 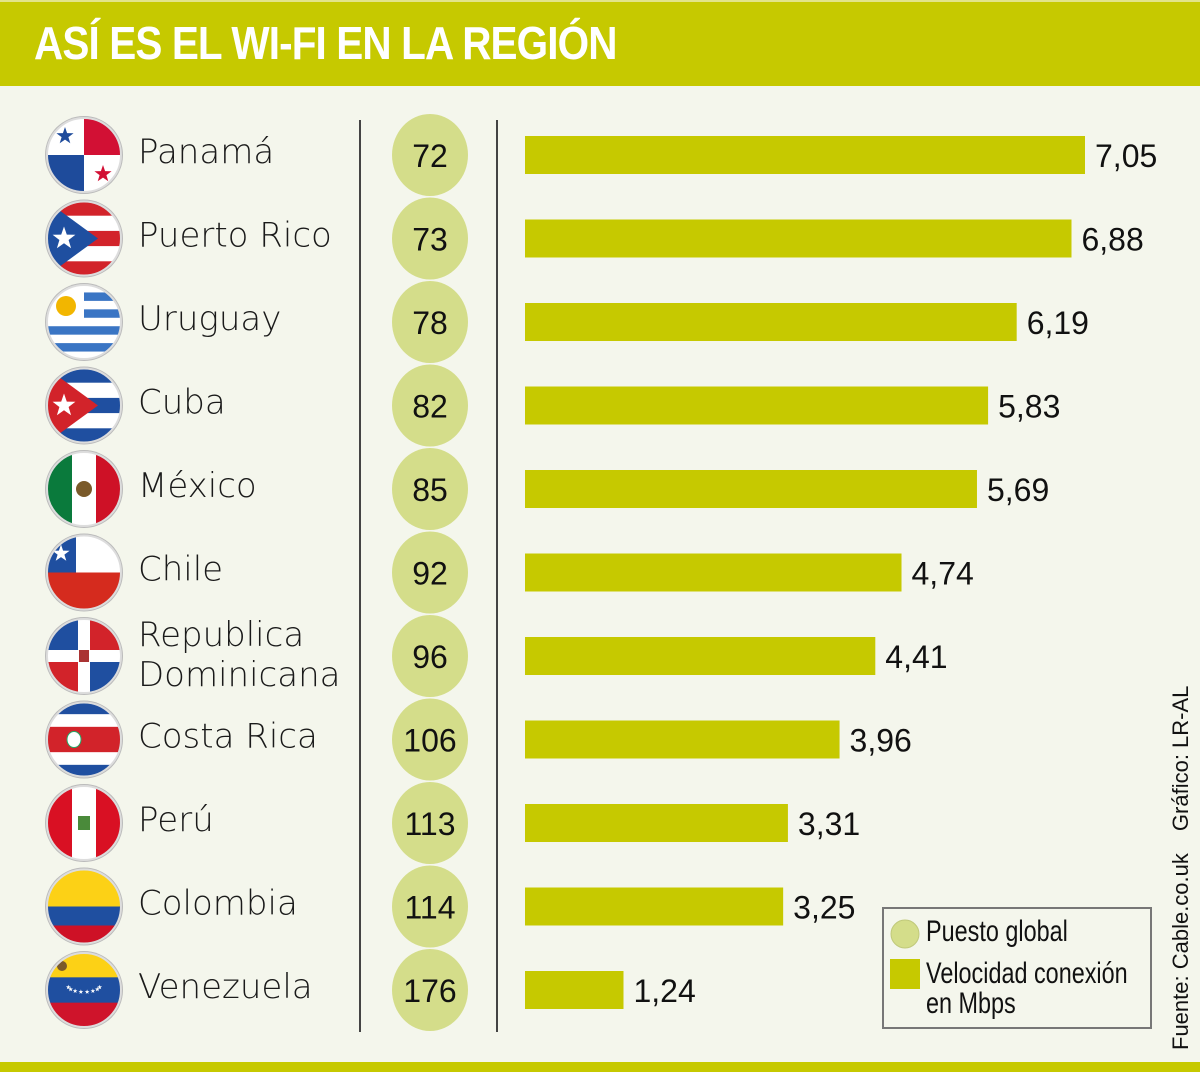 I want to click on rank-label: 106, so click(x=429, y=741).